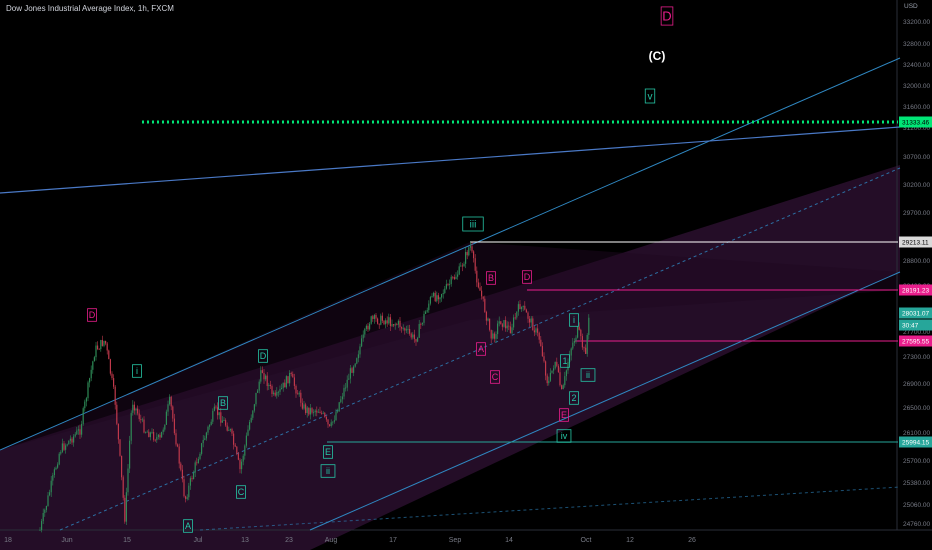  I want to click on wave-label-text: E, so click(328, 452).